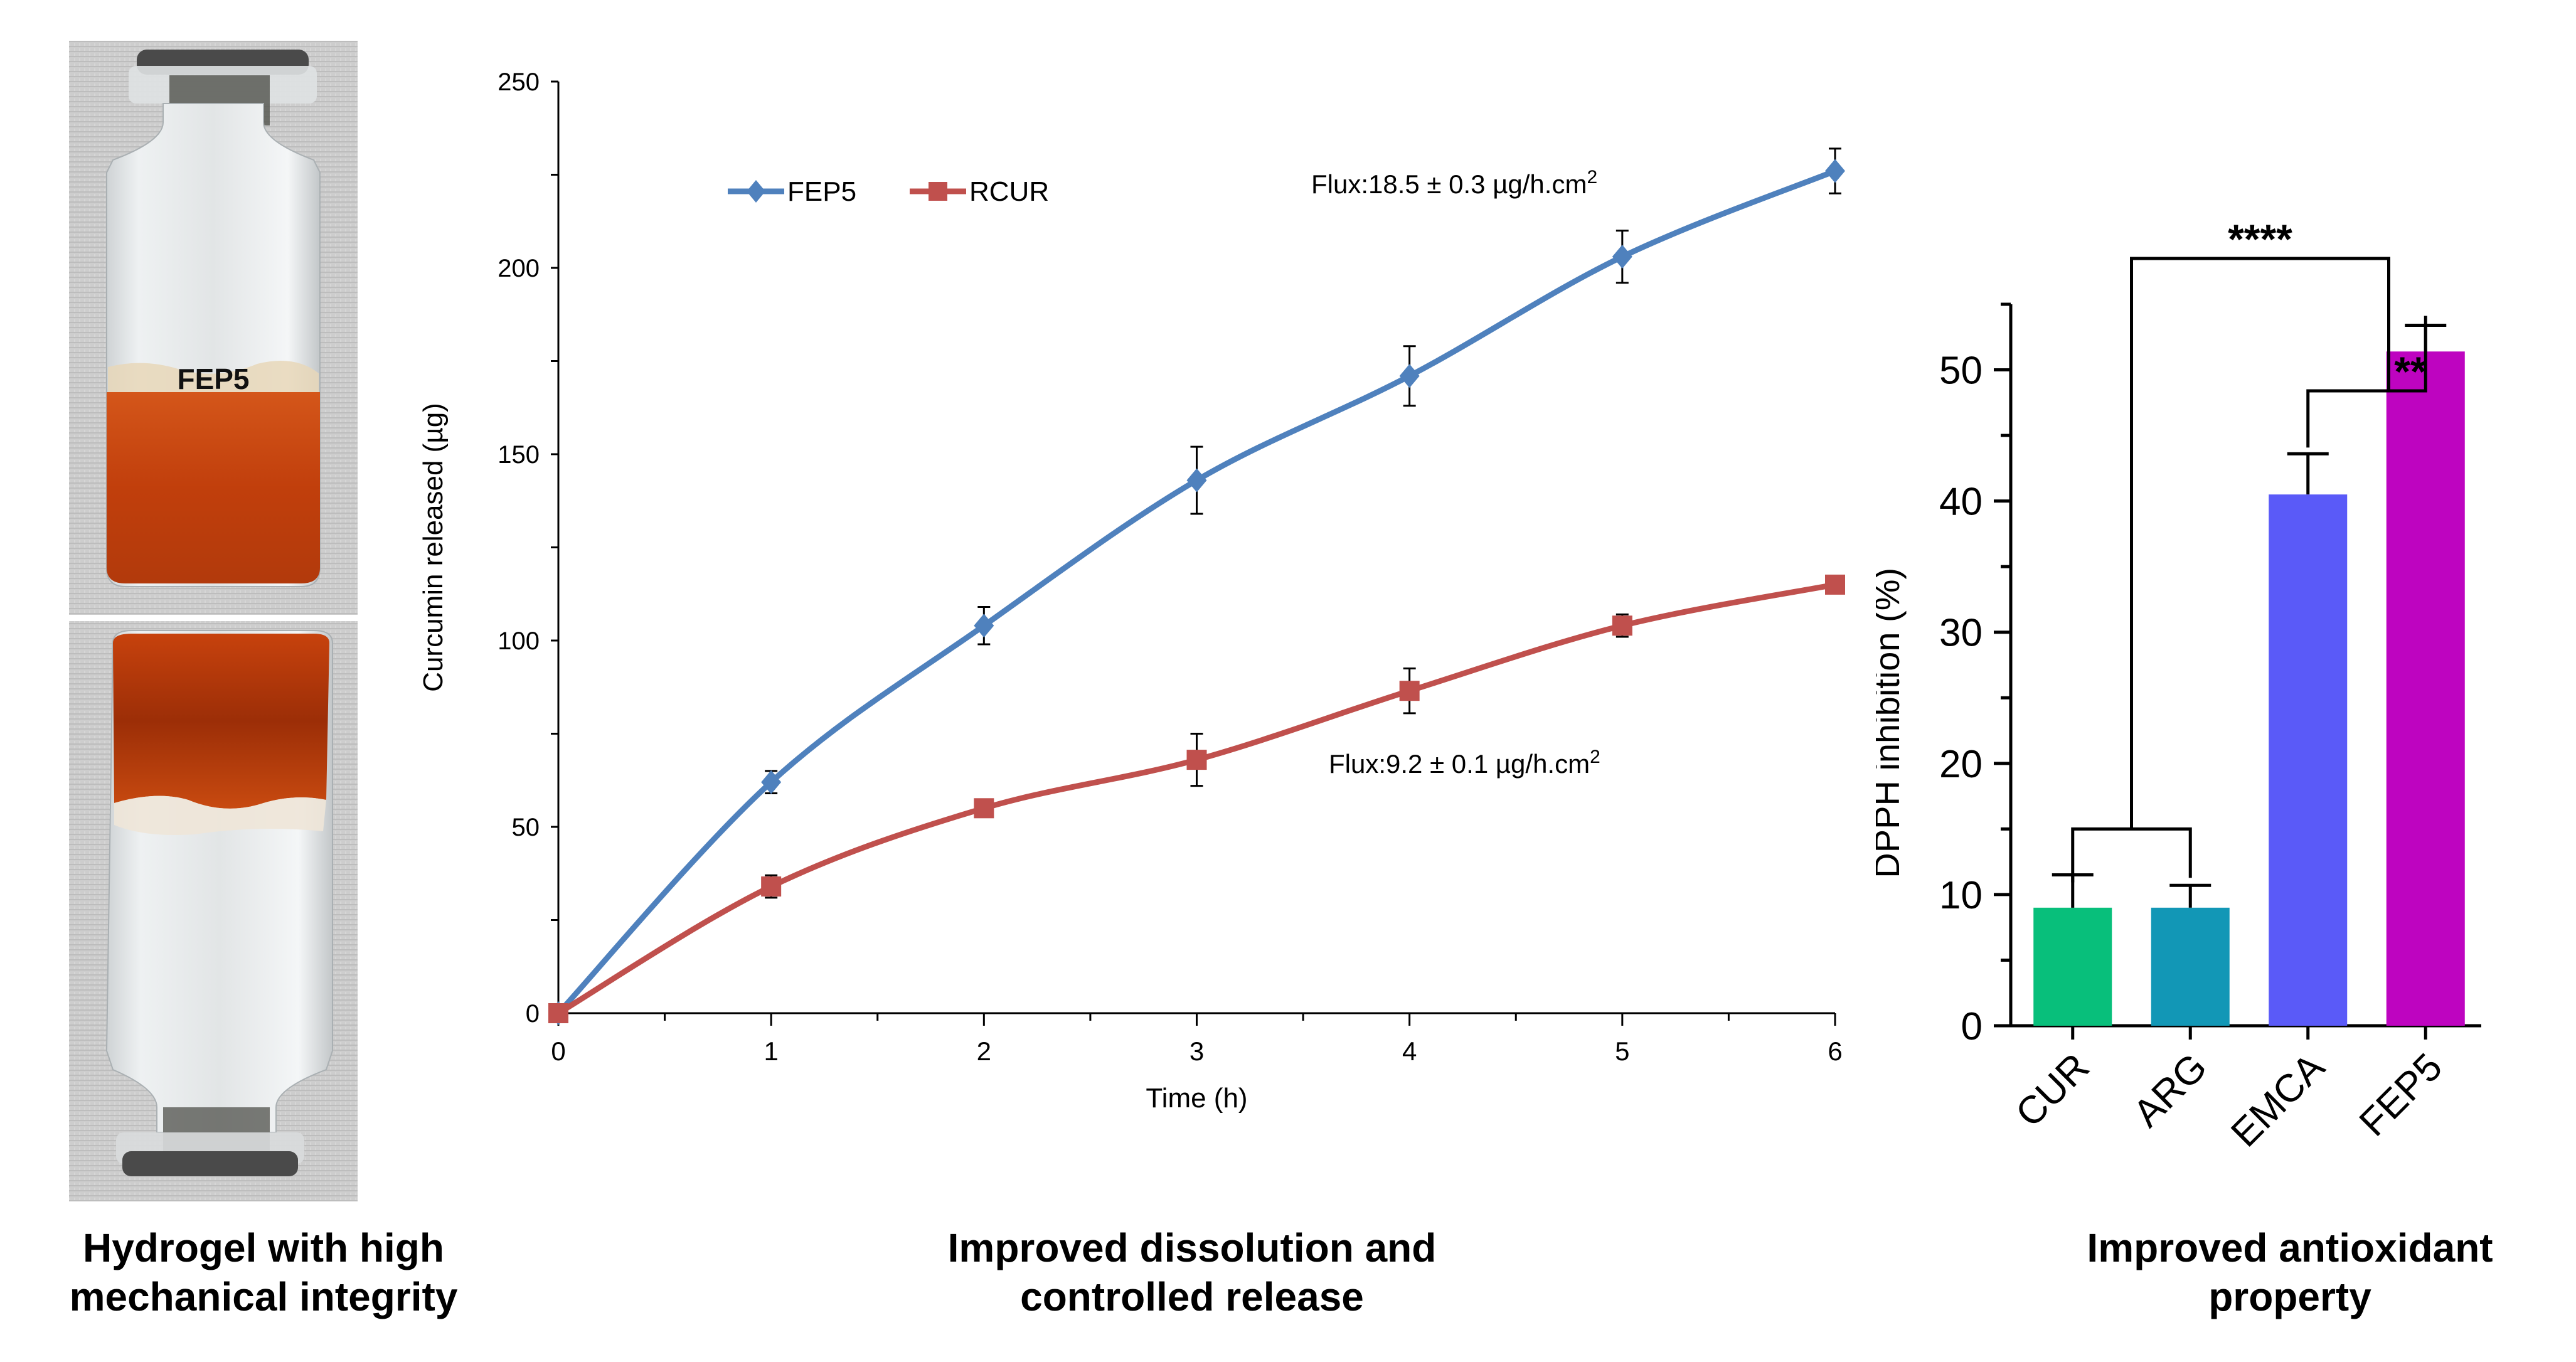  I want to click on caption-line: mechanical integrity, so click(263, 1296).